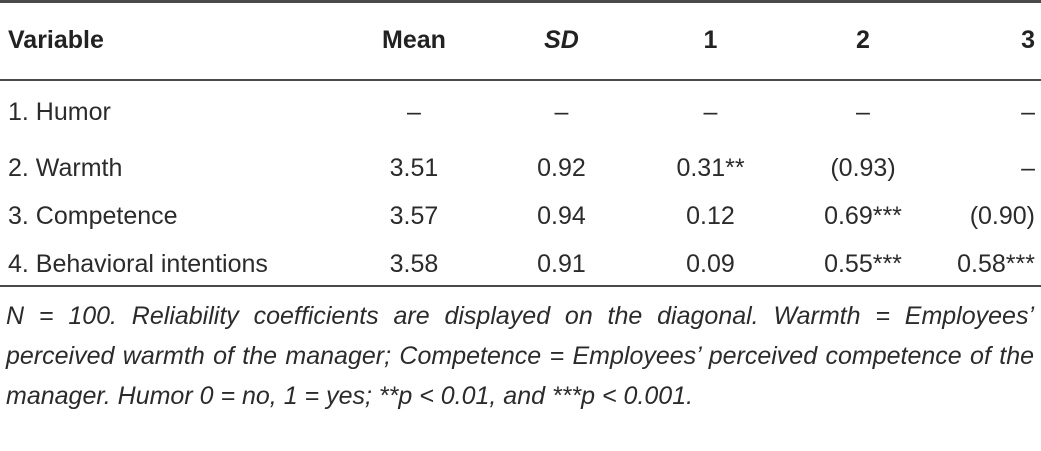  Describe the element at coordinates (561, 263) in the screenshot. I see `cell-sd: 0.91` at that location.